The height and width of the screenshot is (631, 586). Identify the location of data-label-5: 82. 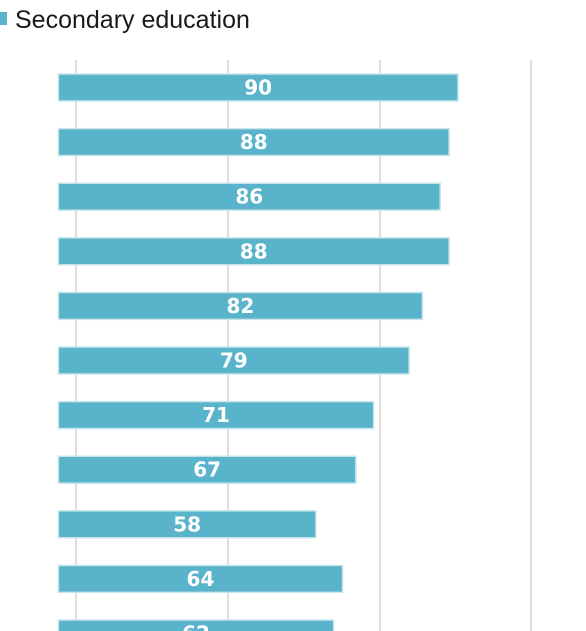
(241, 306).